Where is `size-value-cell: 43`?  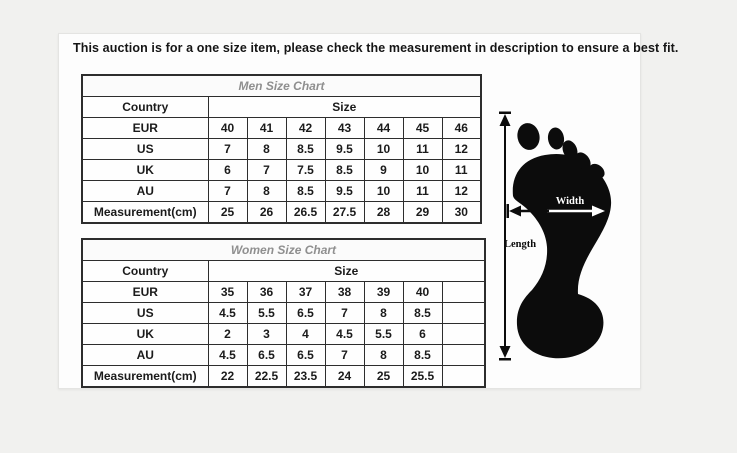 size-value-cell: 43 is located at coordinates (344, 128).